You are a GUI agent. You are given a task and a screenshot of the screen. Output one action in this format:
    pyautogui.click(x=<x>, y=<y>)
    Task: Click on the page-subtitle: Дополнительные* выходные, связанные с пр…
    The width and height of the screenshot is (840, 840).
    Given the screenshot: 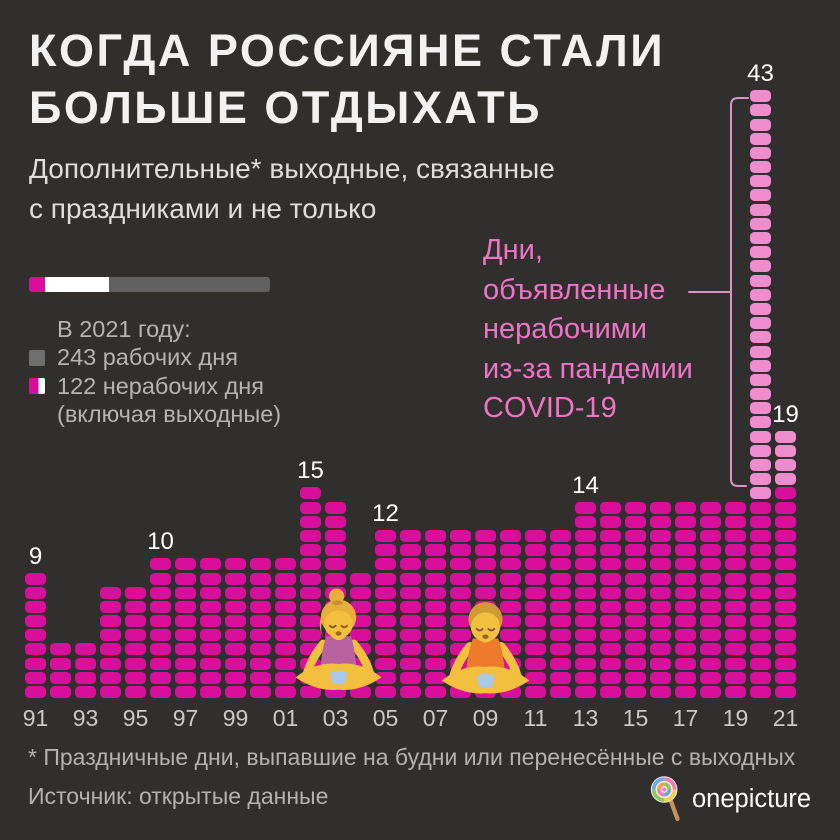 What is the action you would take?
    pyautogui.click(x=292, y=189)
    